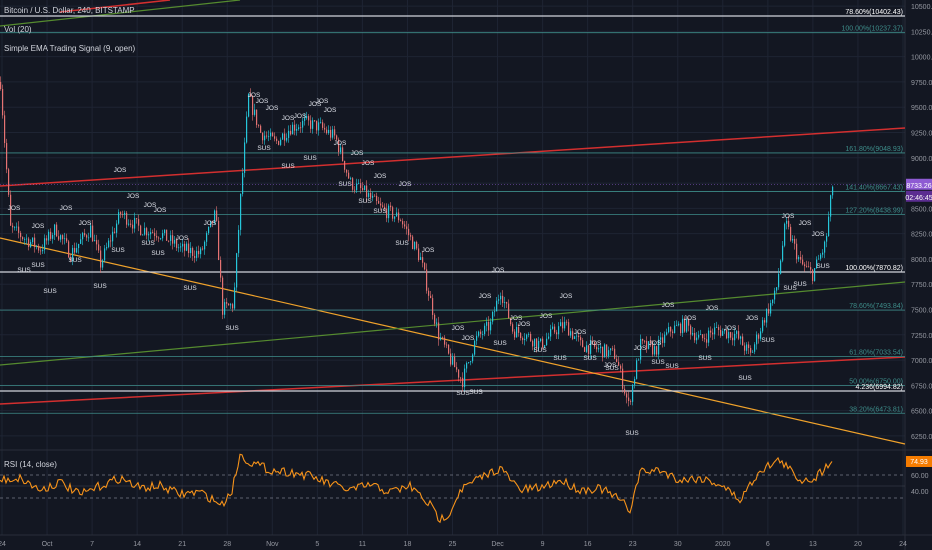 The width and height of the screenshot is (932, 550). What do you see at coordinates (921, 108) in the screenshot?
I see `price-tick-label: 9500.00` at bounding box center [921, 108].